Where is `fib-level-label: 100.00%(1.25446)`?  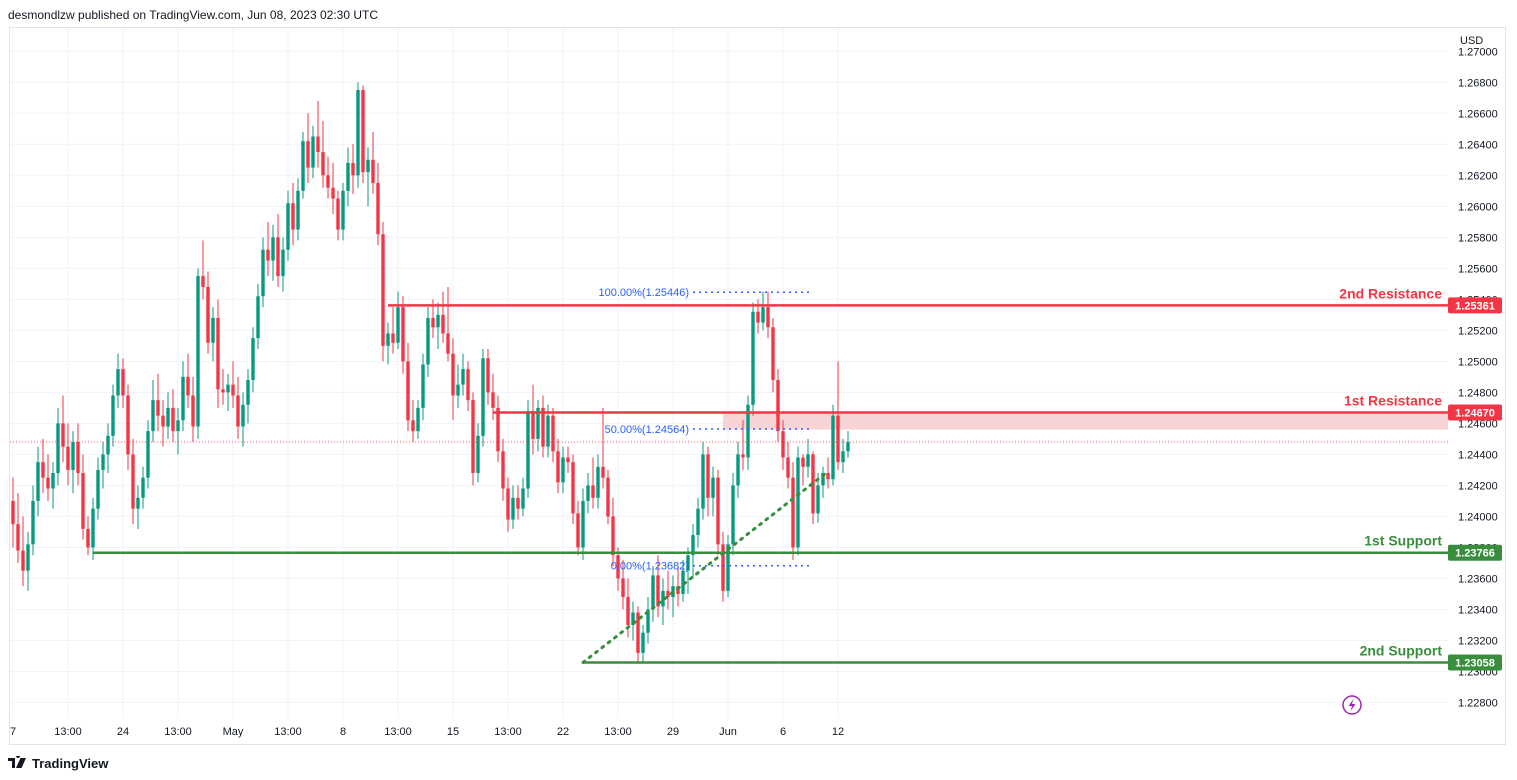 fib-level-label: 100.00%(1.25446) is located at coordinates (643, 293).